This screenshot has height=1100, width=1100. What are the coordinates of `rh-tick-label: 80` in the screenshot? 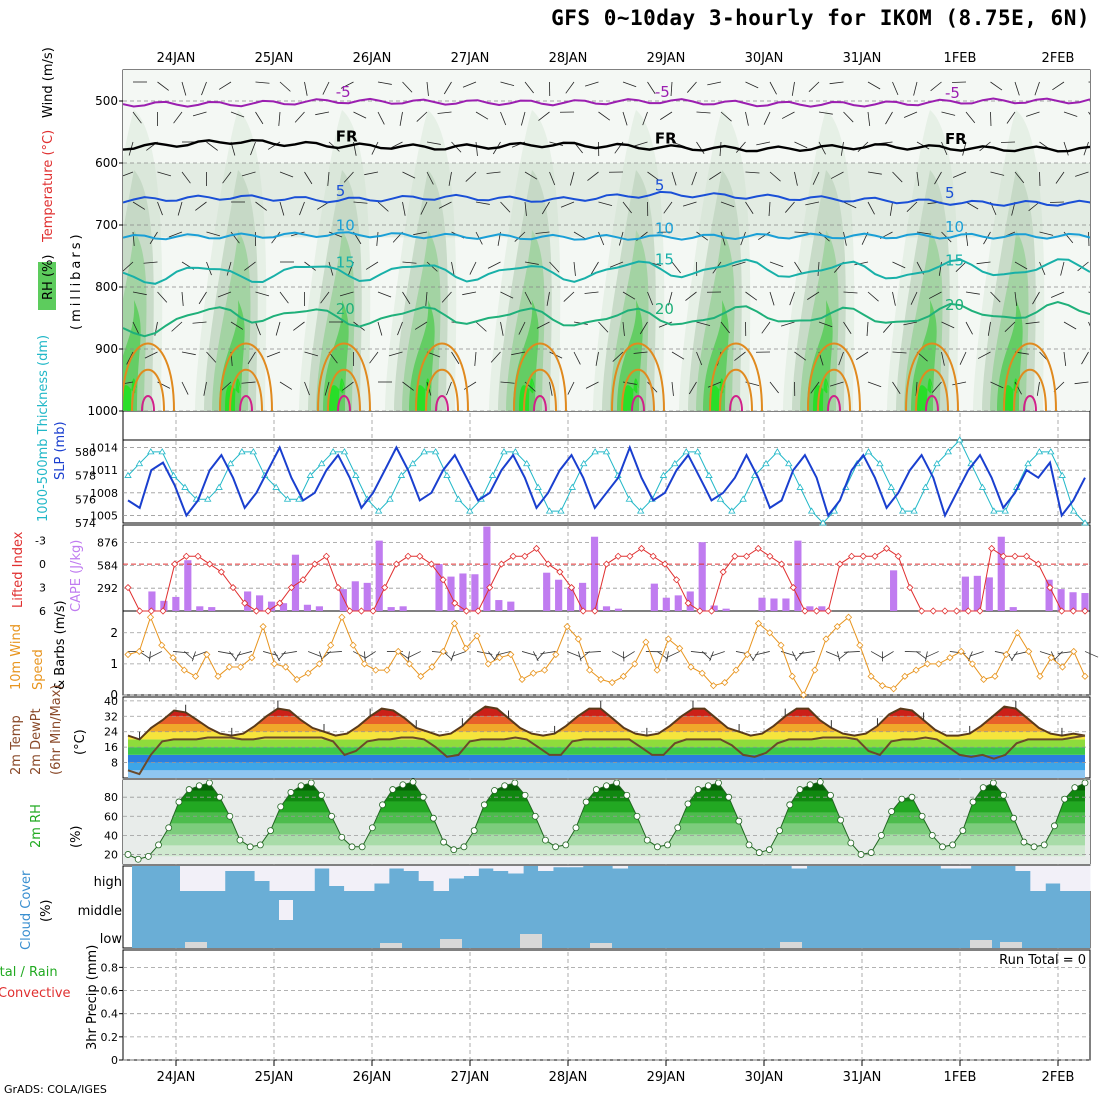 It's located at (111, 797).